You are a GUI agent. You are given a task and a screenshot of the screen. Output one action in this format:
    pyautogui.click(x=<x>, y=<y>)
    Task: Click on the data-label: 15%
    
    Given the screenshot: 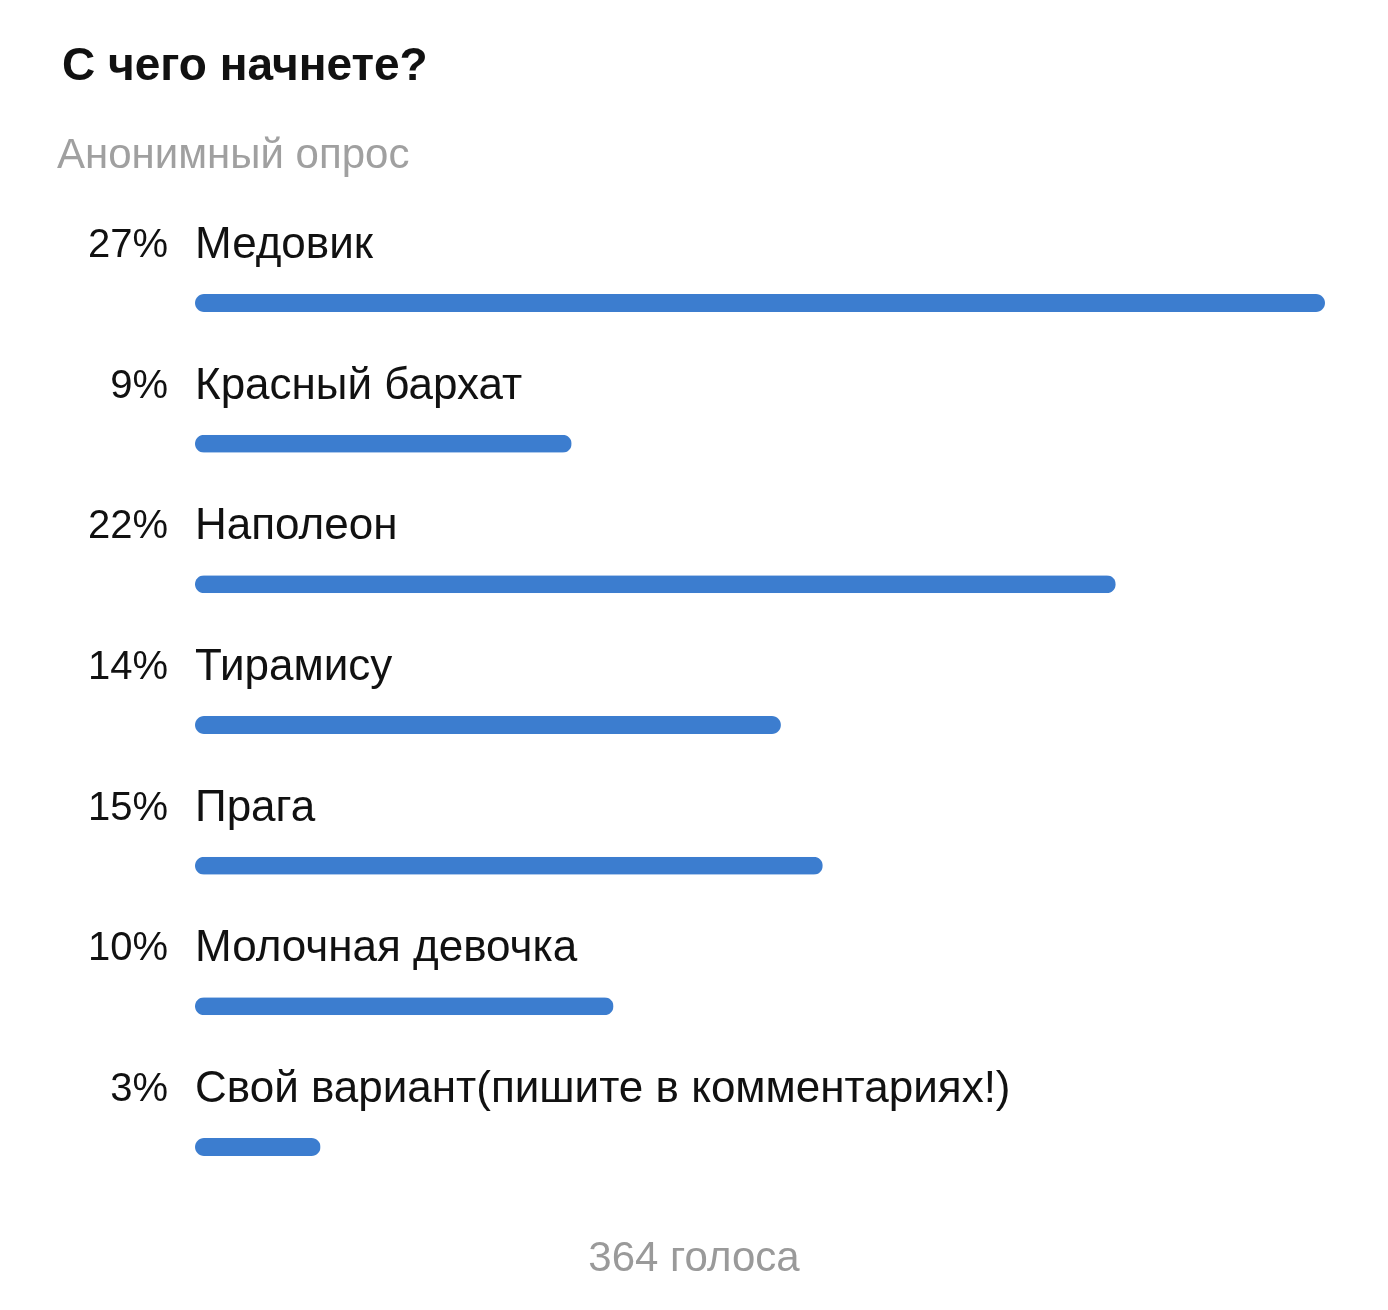 What is the action you would take?
    pyautogui.click(x=127, y=805)
    